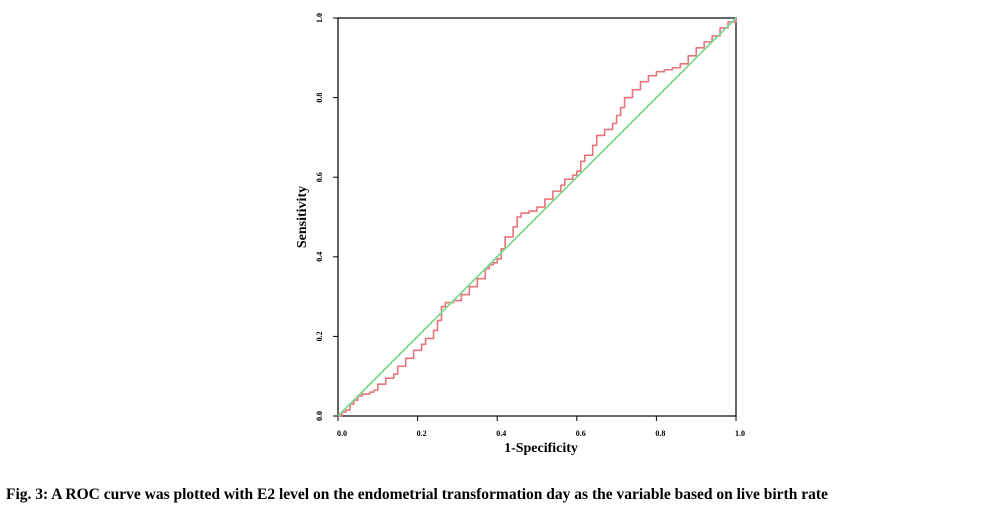 This screenshot has width=997, height=511. I want to click on y-tick-label: 0.4, so click(319, 257).